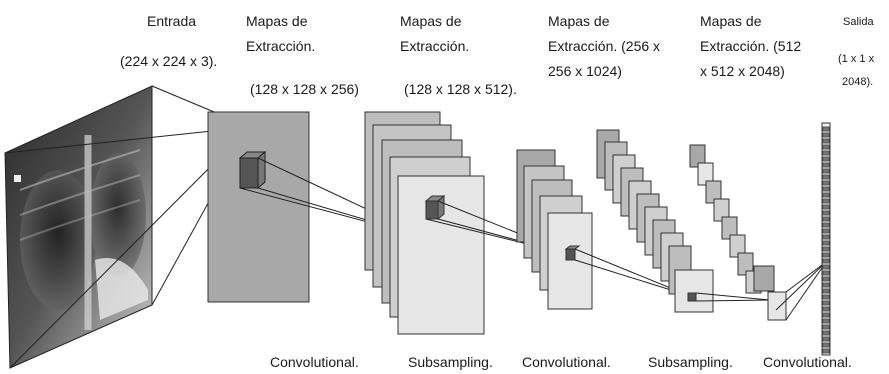 This screenshot has width=889, height=374. Describe the element at coordinates (460, 89) in the screenshot. I see `map2-dims: (128 x 128 x 512).` at that location.